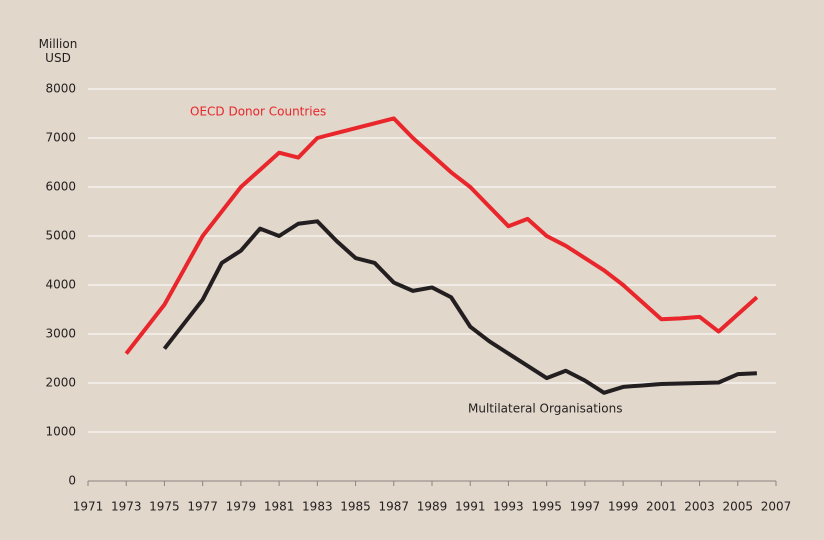  Describe the element at coordinates (126, 507) in the screenshot. I see `x-tick-label: 1973` at that location.